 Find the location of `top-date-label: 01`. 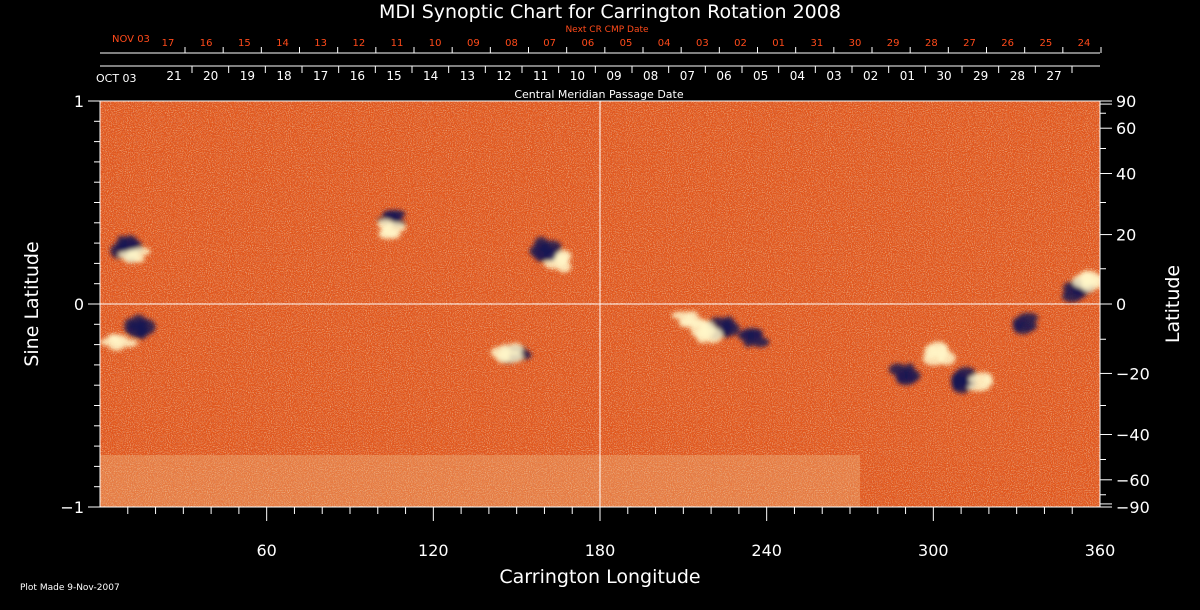

top-date-label: 01 is located at coordinates (778, 43).